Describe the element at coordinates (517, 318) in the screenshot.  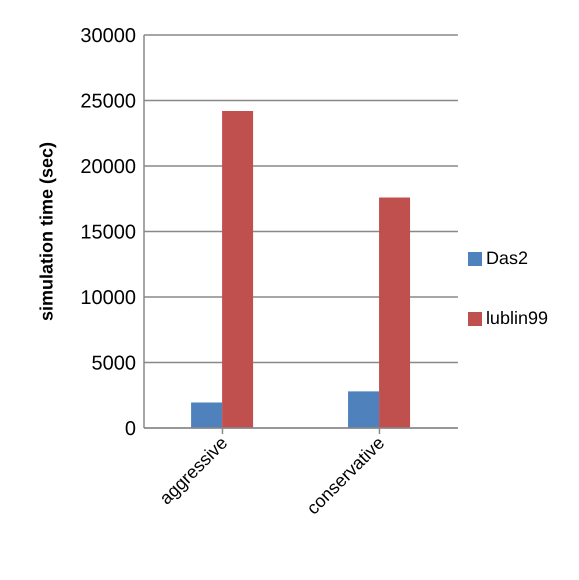
I see `legend-label: lublin99` at that location.